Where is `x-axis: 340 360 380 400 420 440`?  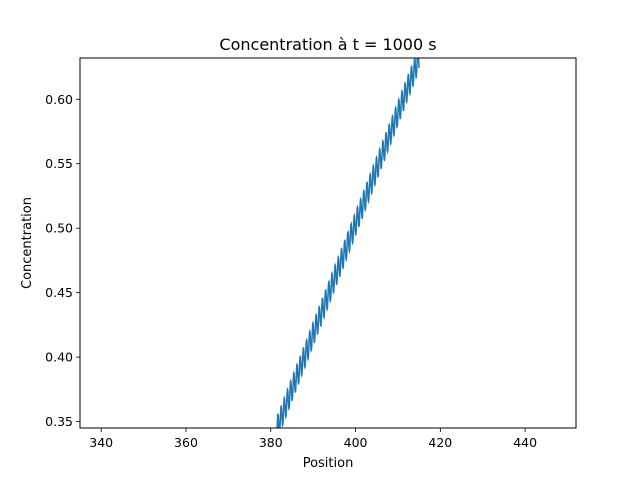 x-axis: 340 360 380 400 420 440 is located at coordinates (313, 439).